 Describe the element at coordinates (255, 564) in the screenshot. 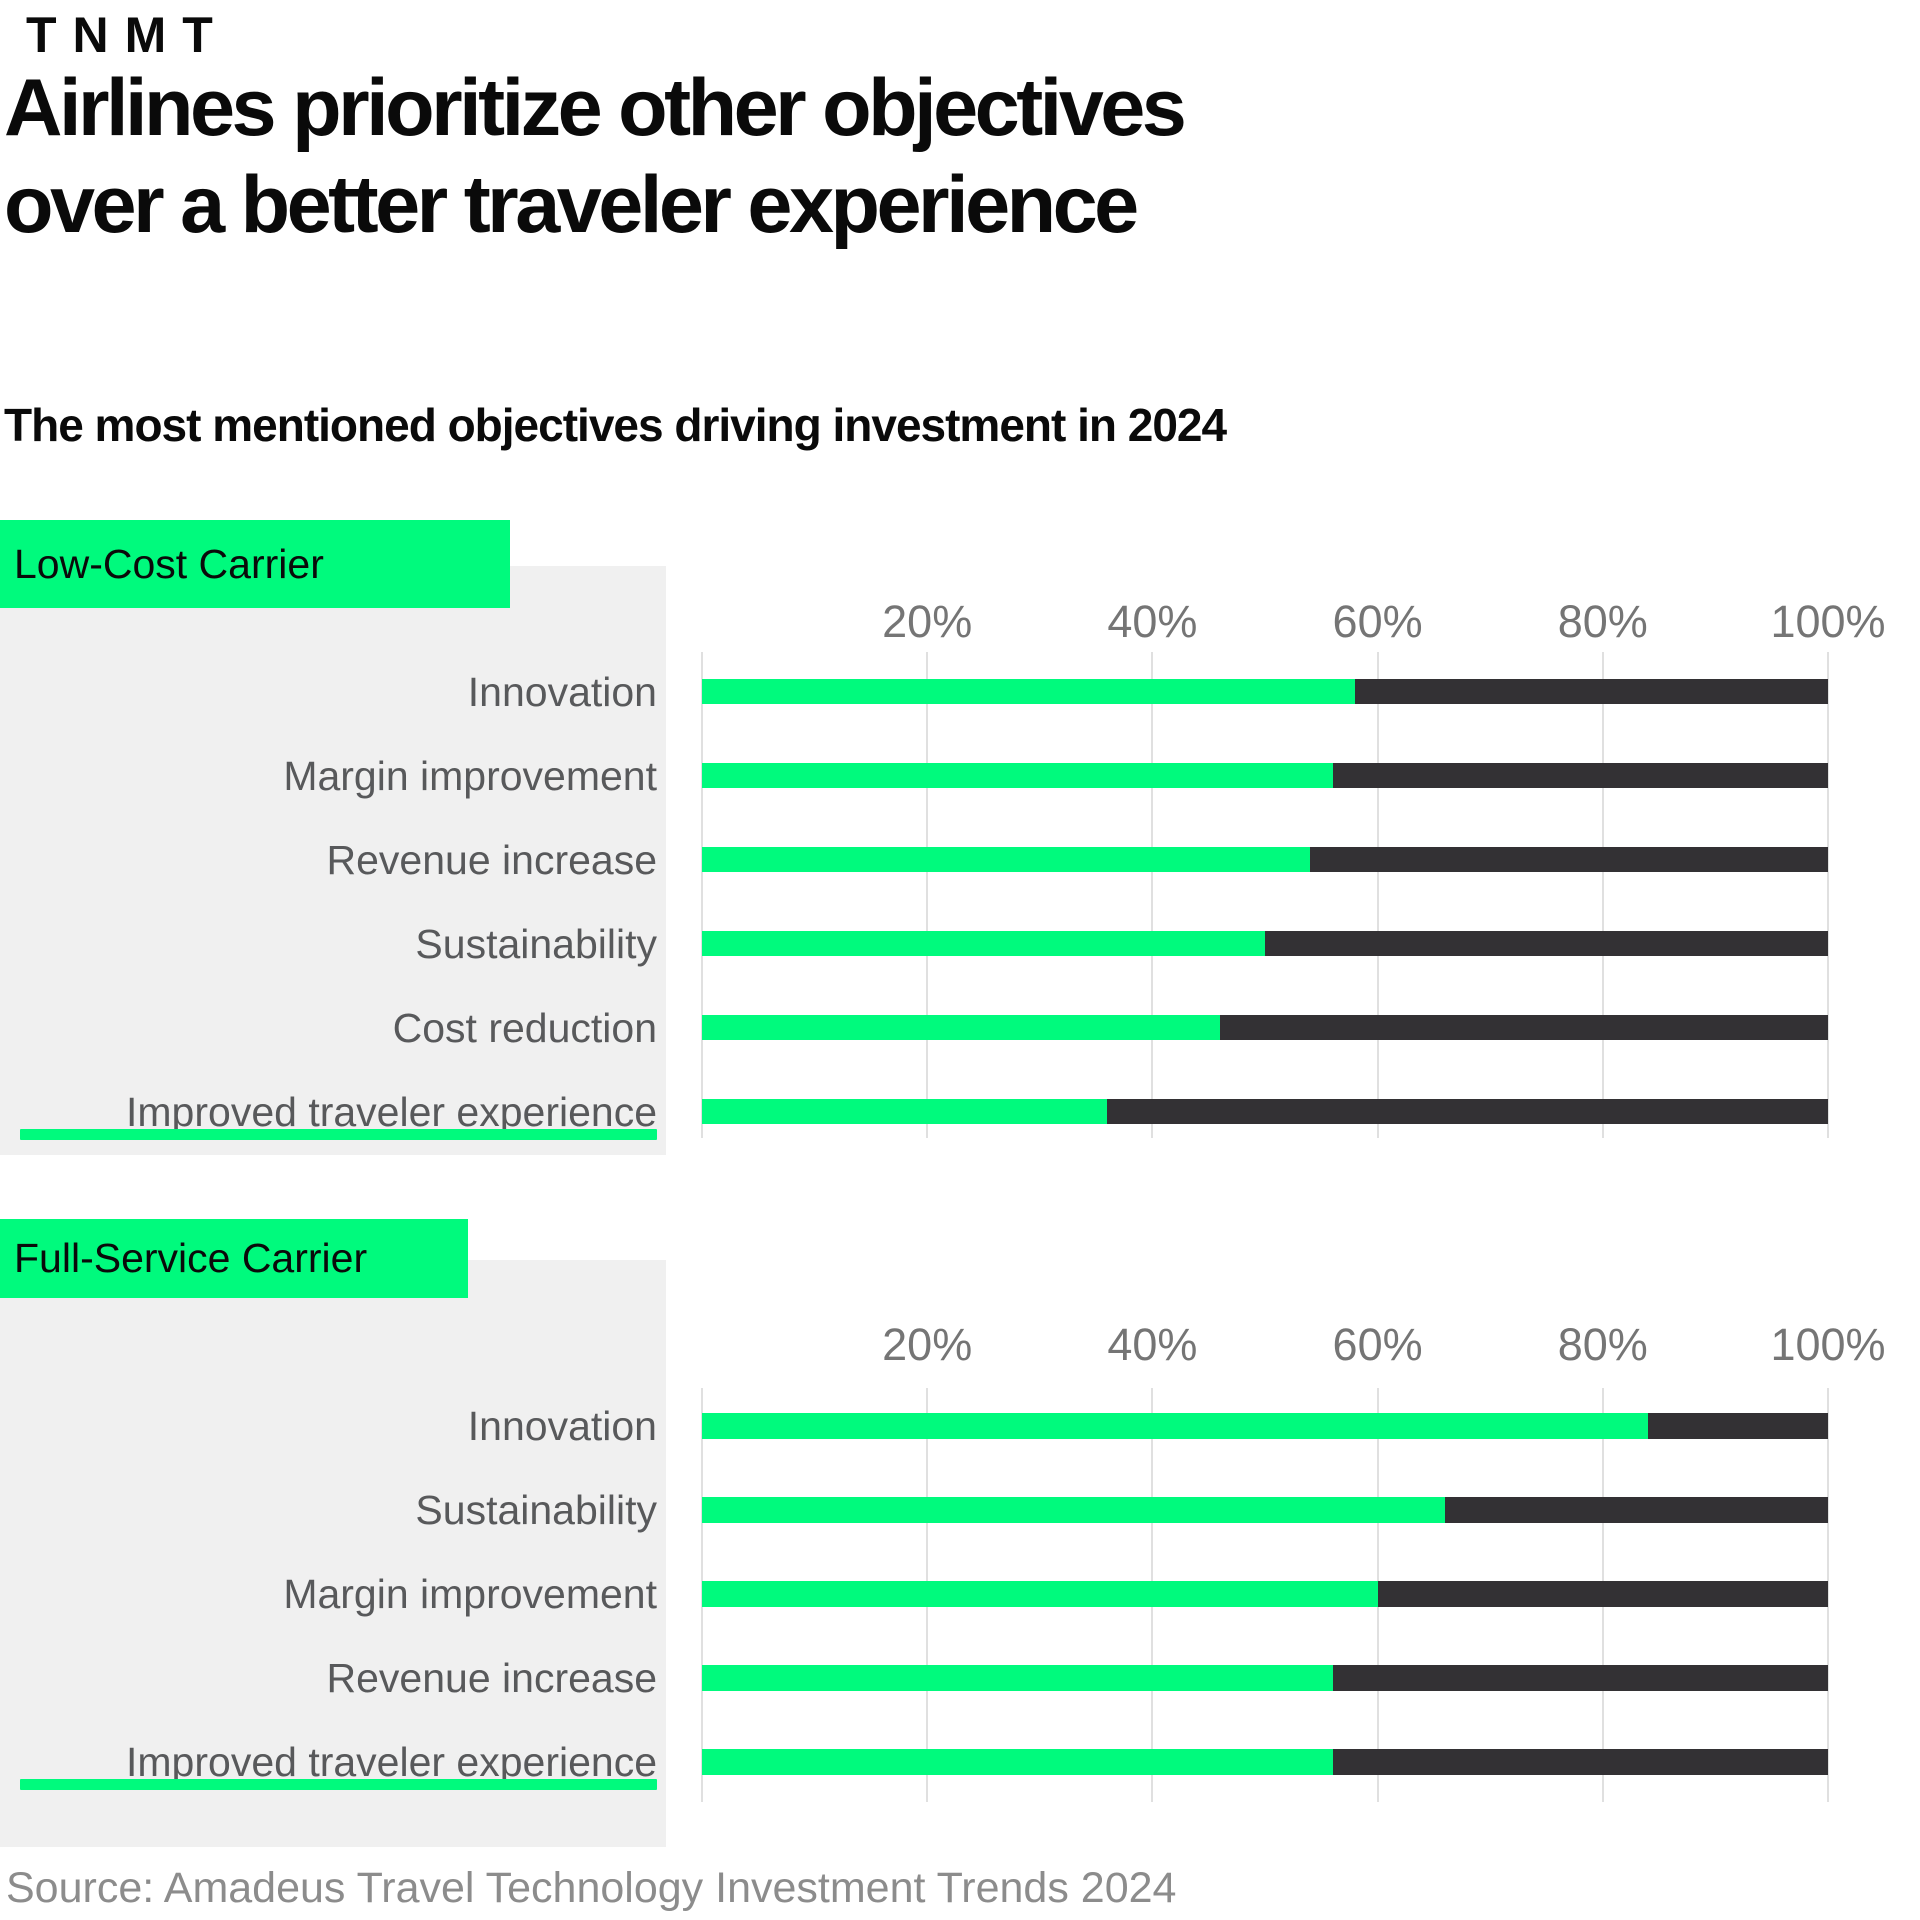

I see `carrier-ribbon: Low-Cost Carrier` at that location.